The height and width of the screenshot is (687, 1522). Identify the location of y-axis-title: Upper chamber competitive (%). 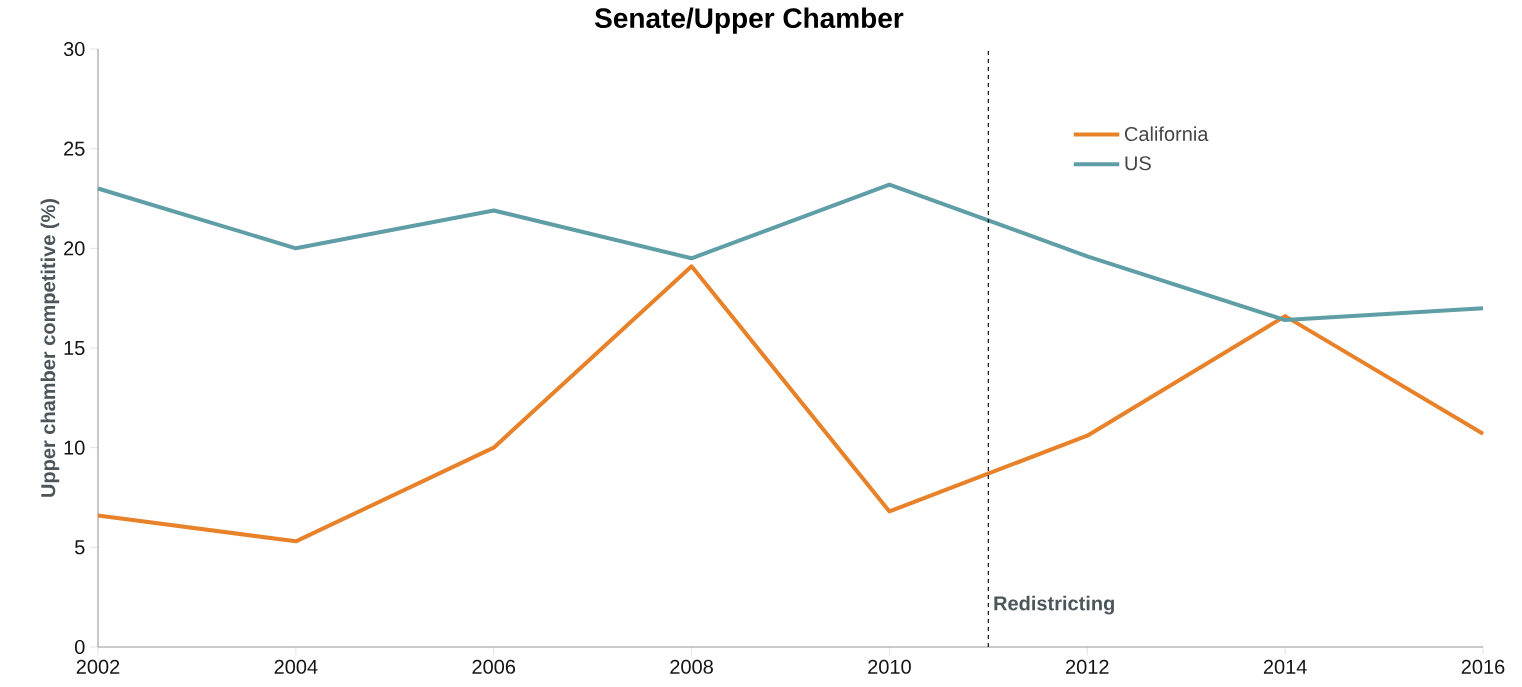
(50, 347).